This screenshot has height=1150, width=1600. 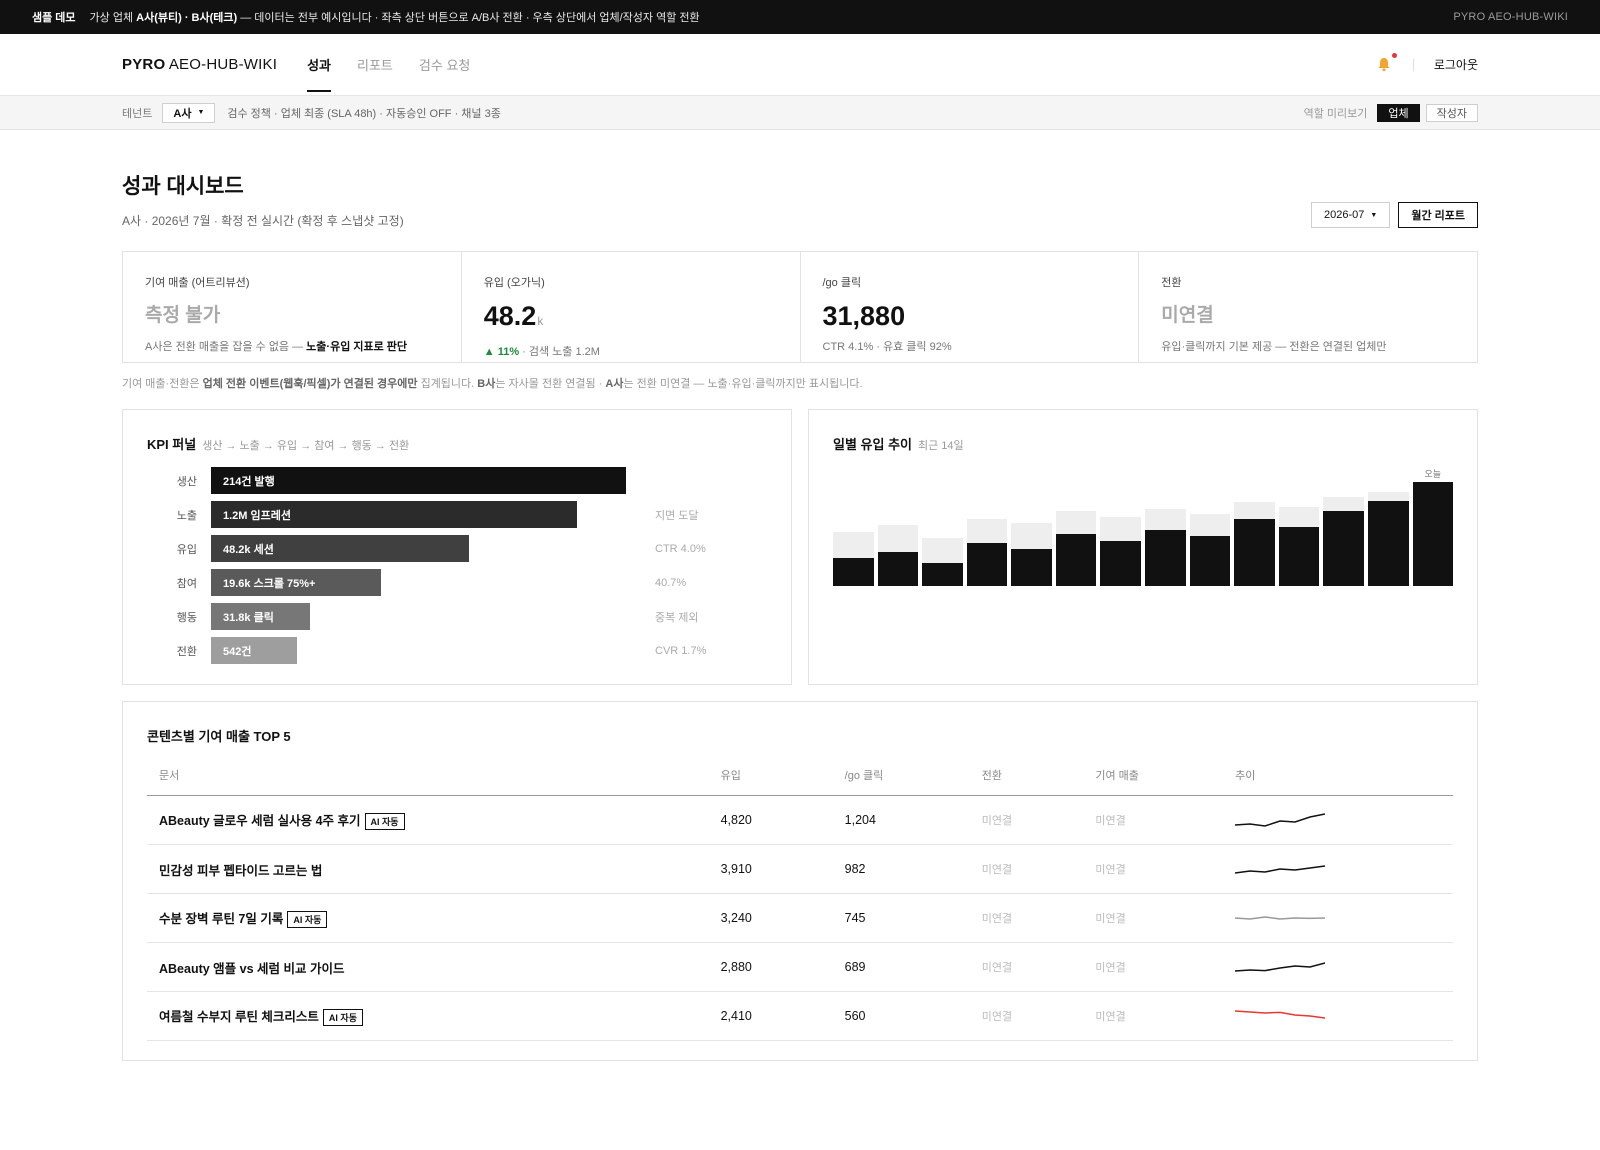 I want to click on panel-title: KPI 퍼널 생산 → 노출 → 유입 → 참여 → 행동 → 전환, so click(x=457, y=443).